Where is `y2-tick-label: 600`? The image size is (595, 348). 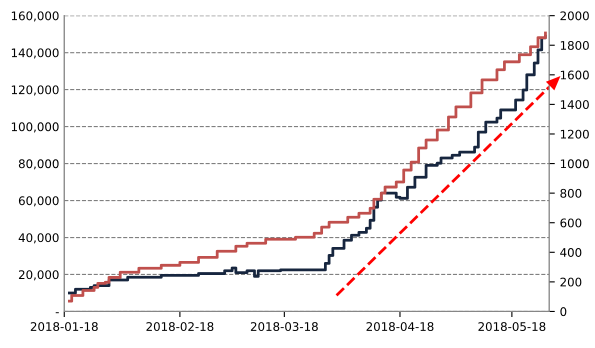 y2-tick-label: 600 is located at coordinates (571, 223).